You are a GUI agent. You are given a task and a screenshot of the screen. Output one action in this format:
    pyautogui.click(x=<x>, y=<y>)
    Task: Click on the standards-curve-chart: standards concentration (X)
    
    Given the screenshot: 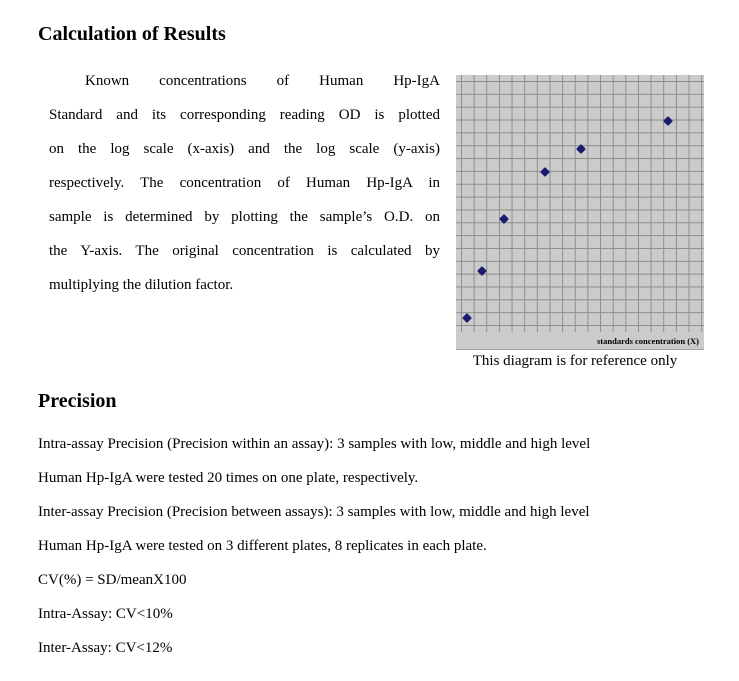 What is the action you would take?
    pyautogui.click(x=580, y=213)
    